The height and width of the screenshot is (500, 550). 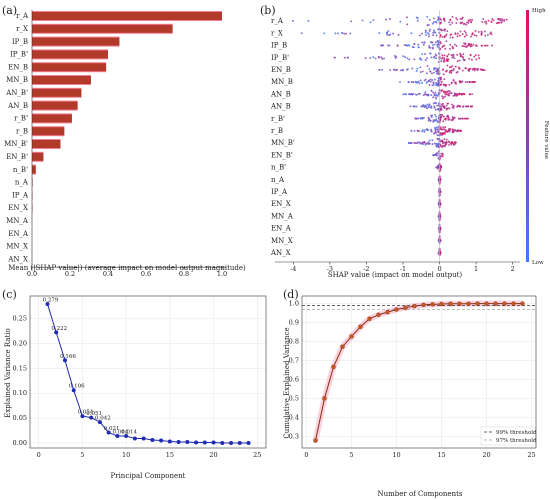 I want to click on y-tick-label: 0.5, so click(x=294, y=399).